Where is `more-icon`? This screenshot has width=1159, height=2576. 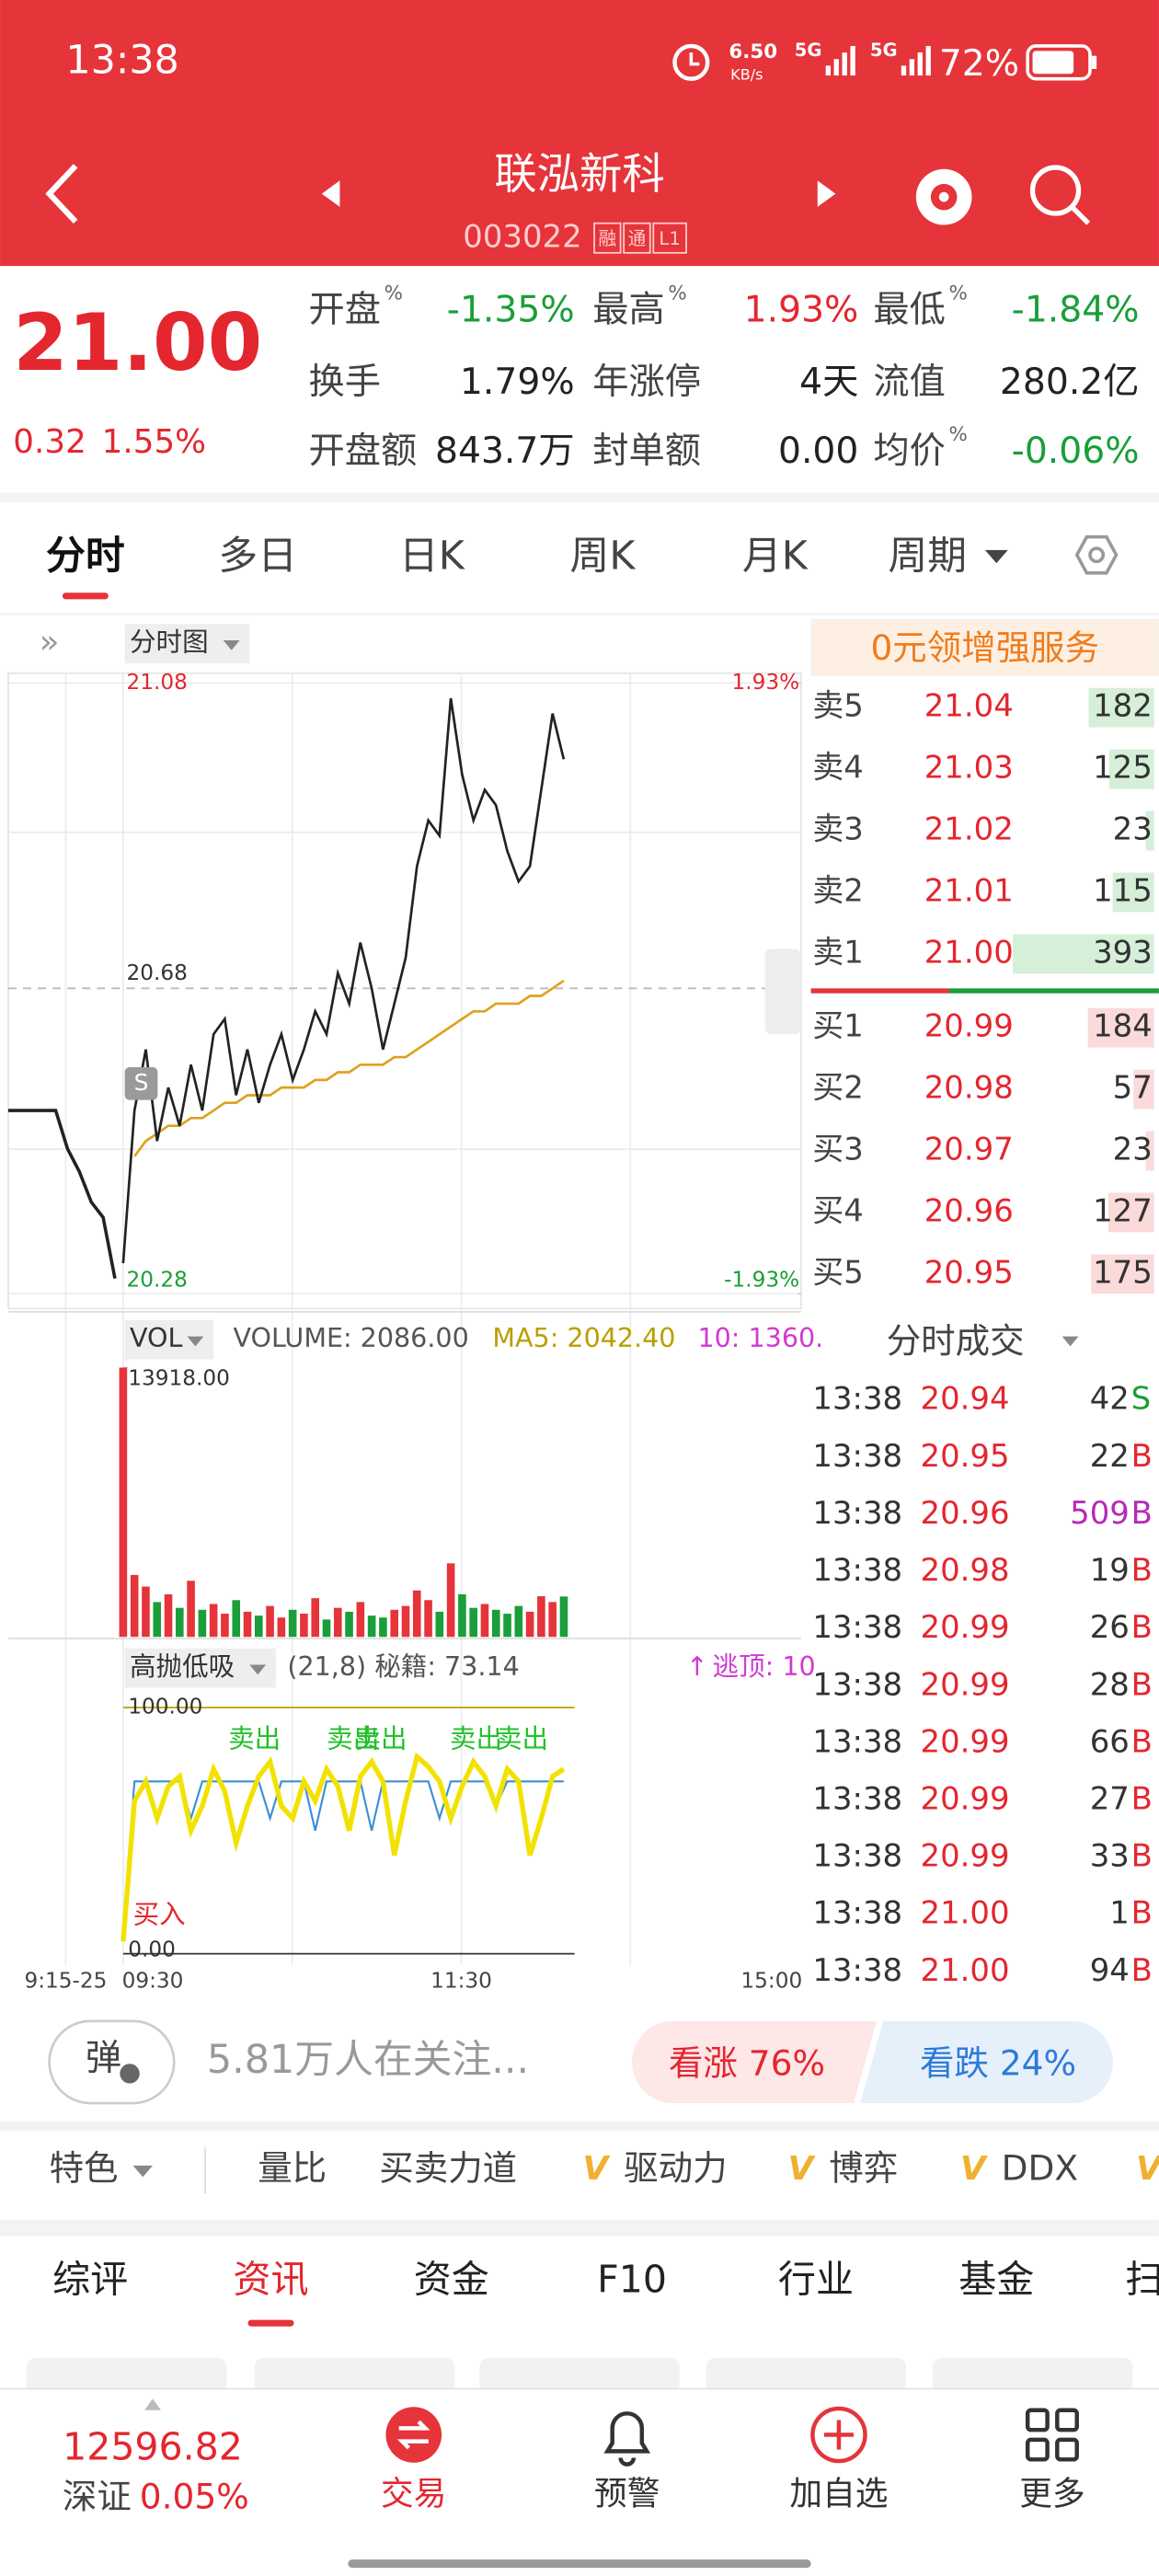 more-icon is located at coordinates (1052, 2435).